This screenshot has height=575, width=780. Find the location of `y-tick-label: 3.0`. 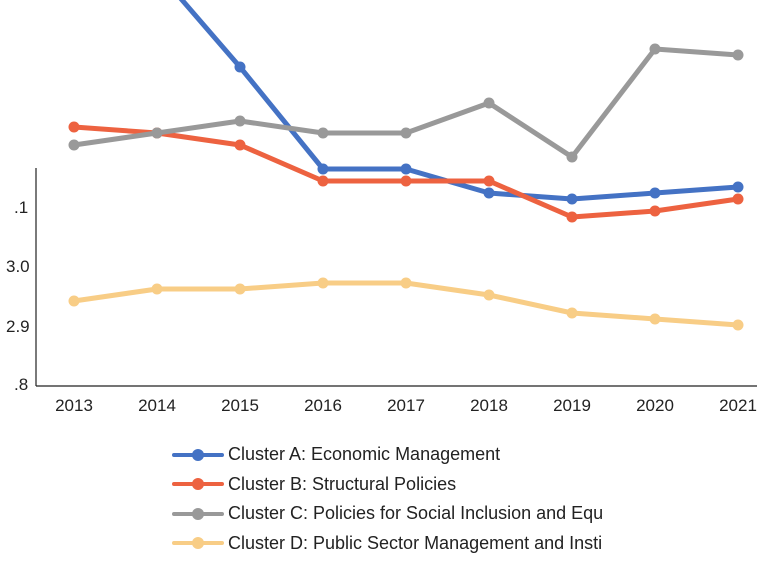

y-tick-label: 3.0 is located at coordinates (18, 266).